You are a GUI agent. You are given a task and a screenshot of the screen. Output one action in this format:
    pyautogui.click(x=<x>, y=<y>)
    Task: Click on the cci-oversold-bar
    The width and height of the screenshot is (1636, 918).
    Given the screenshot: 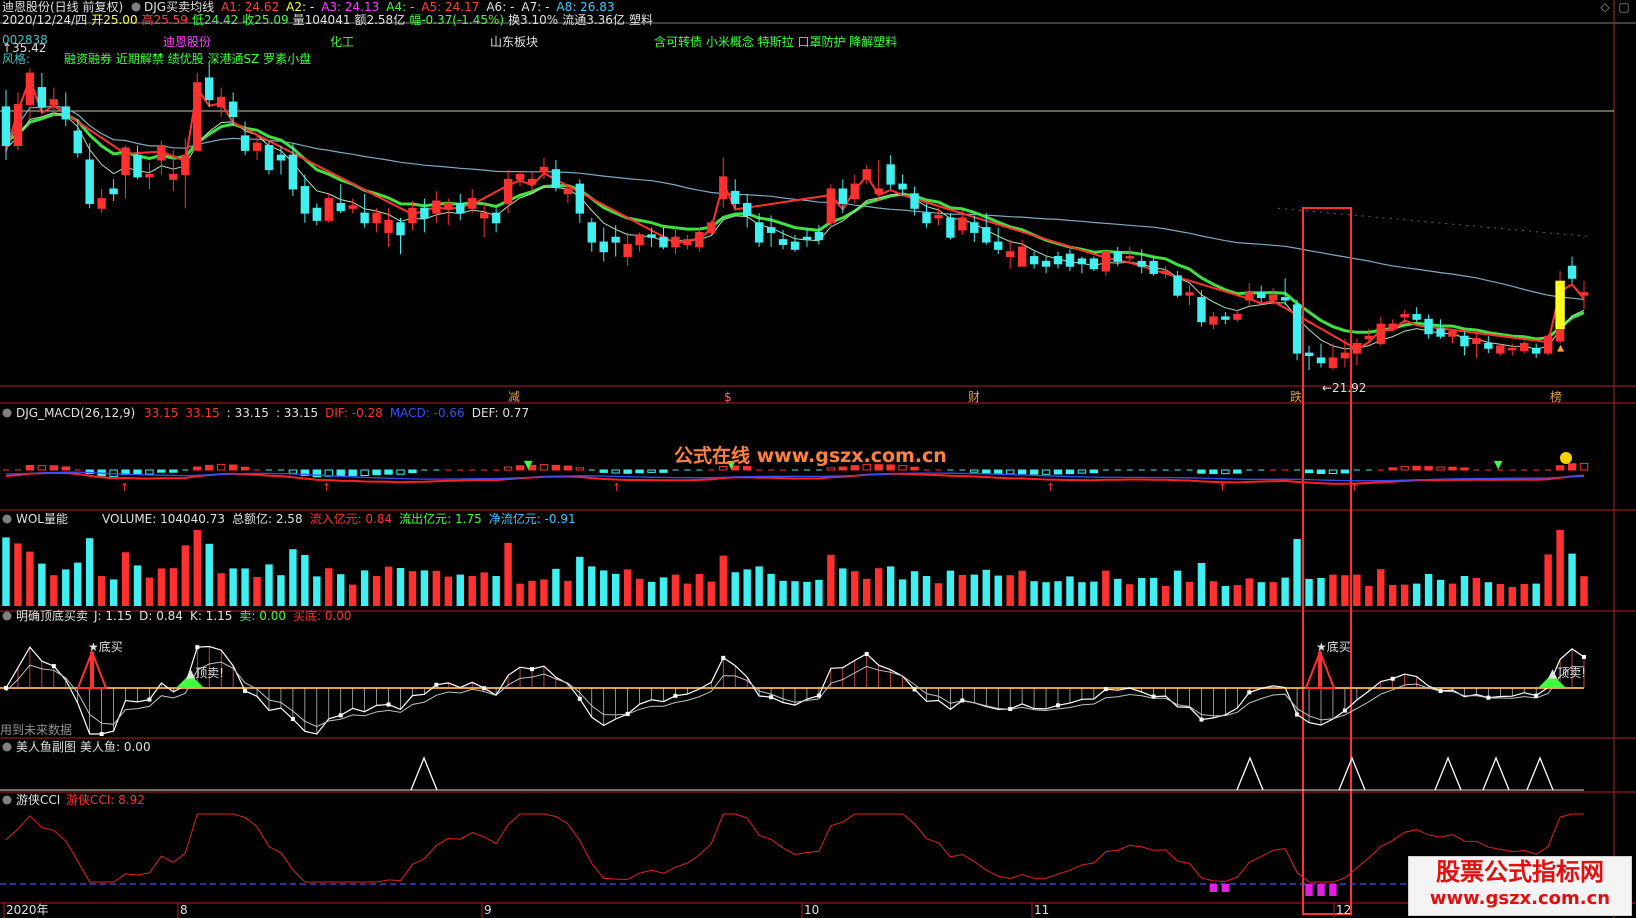 What is the action you would take?
    pyautogui.click(x=1321, y=890)
    